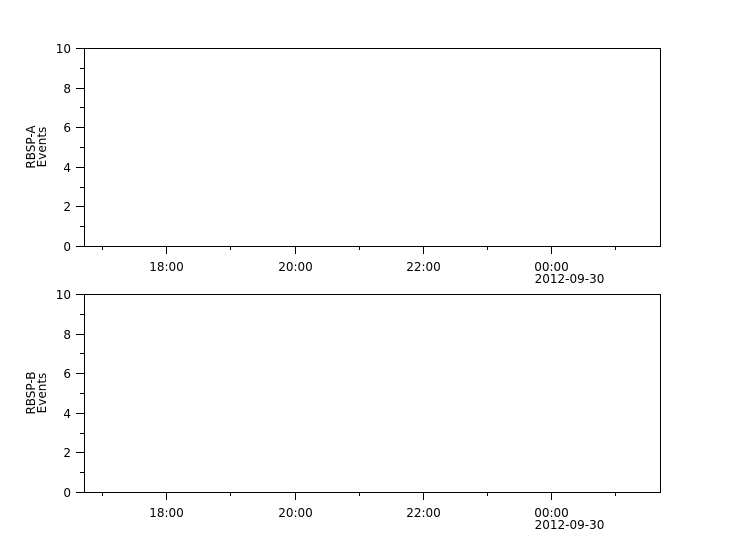  What do you see at coordinates (31, 392) in the screenshot?
I see `y-axis-label: RBSP-B` at bounding box center [31, 392].